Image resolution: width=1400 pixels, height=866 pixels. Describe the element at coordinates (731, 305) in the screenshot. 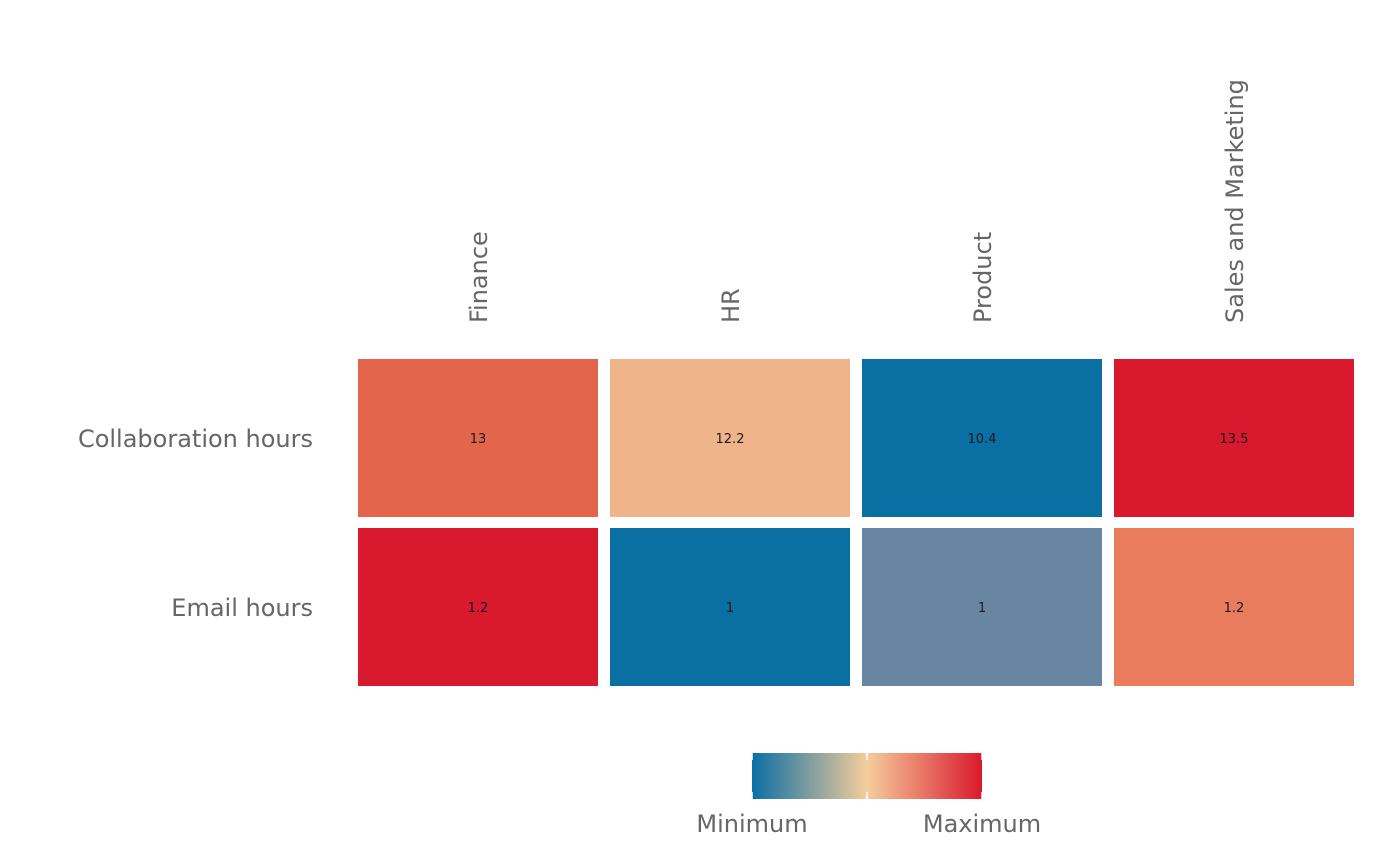

I see `column-label: HR` at that location.